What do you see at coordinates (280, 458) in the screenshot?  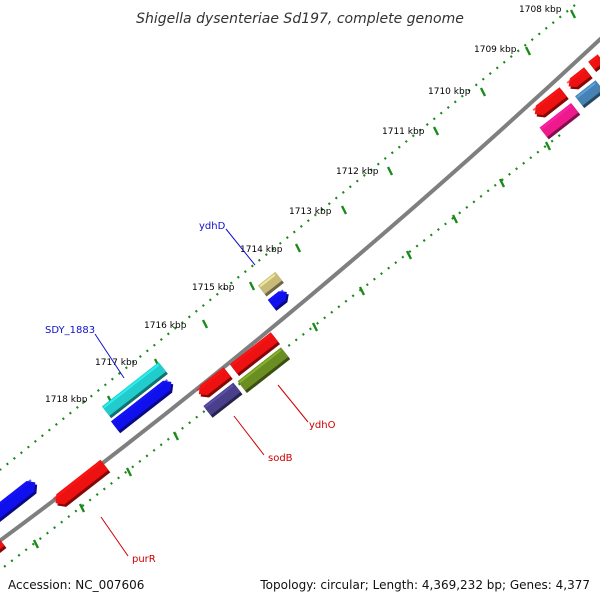 I see `gene-label-sodB: sodB` at bounding box center [280, 458].